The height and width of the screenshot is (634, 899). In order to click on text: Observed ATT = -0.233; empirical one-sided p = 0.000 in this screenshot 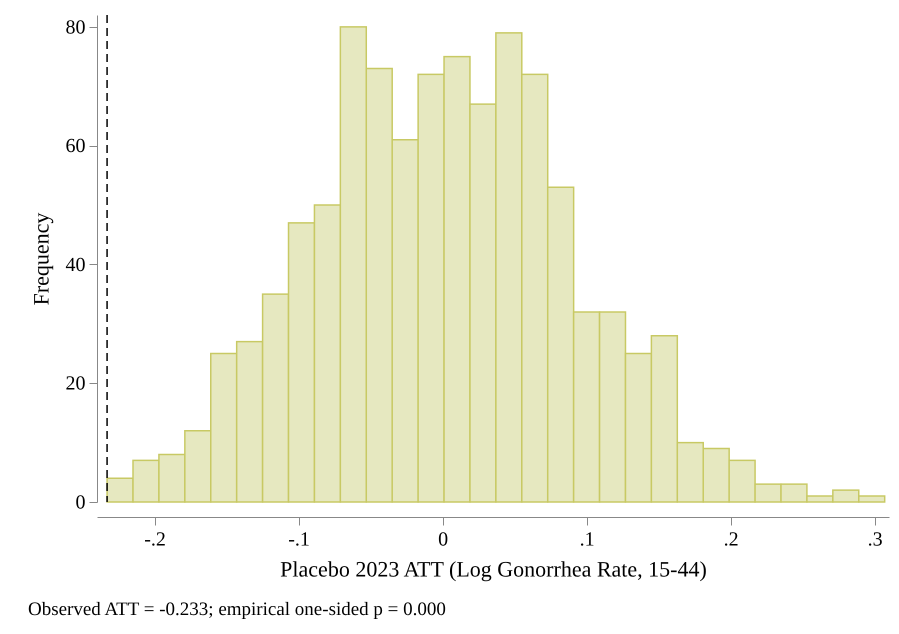, I will do `click(237, 609)`.